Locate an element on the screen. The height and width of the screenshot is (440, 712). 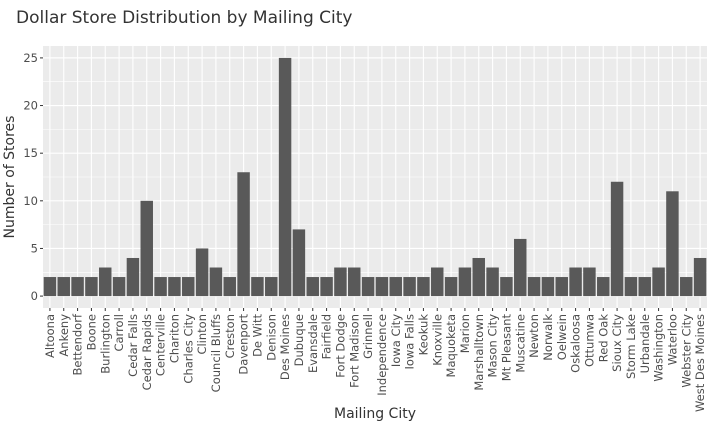
x-tick-label: Oskaloosa is located at coordinates (576, 343).